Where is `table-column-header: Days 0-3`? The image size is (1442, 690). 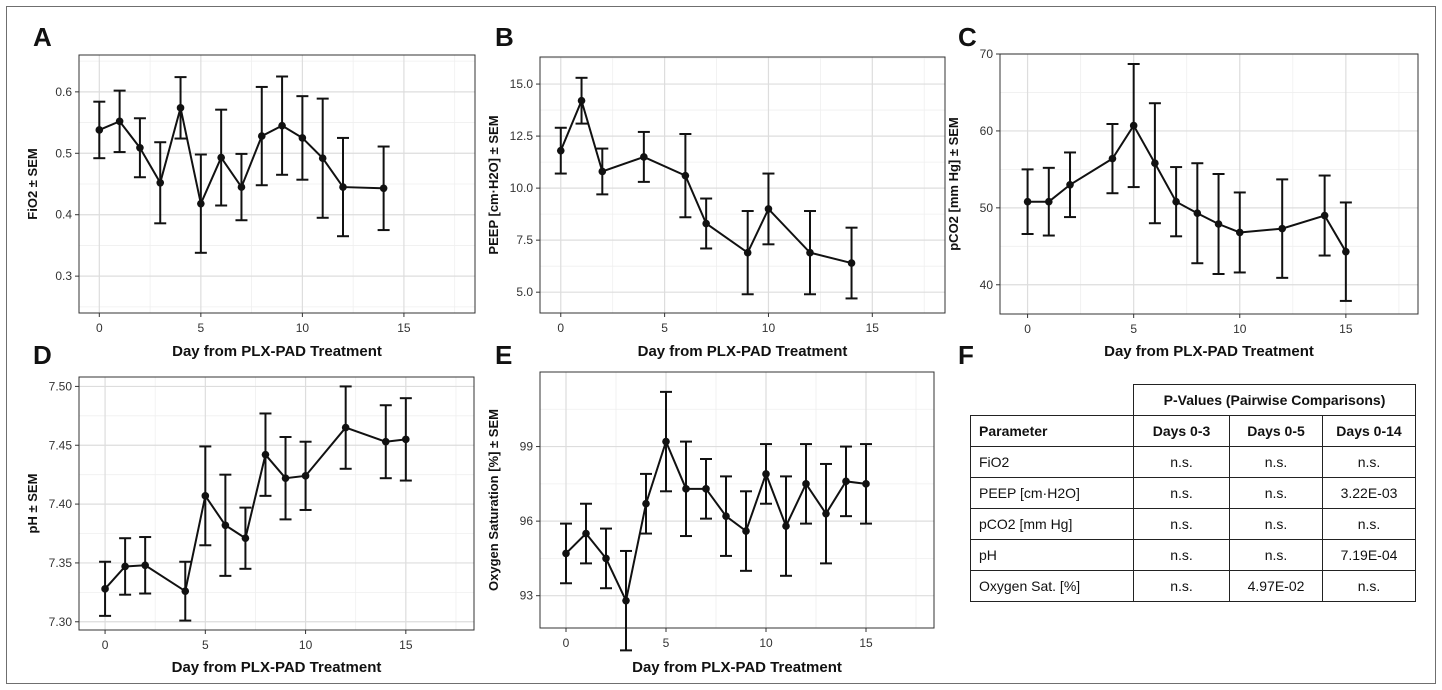 table-column-header: Days 0-3 is located at coordinates (1181, 431).